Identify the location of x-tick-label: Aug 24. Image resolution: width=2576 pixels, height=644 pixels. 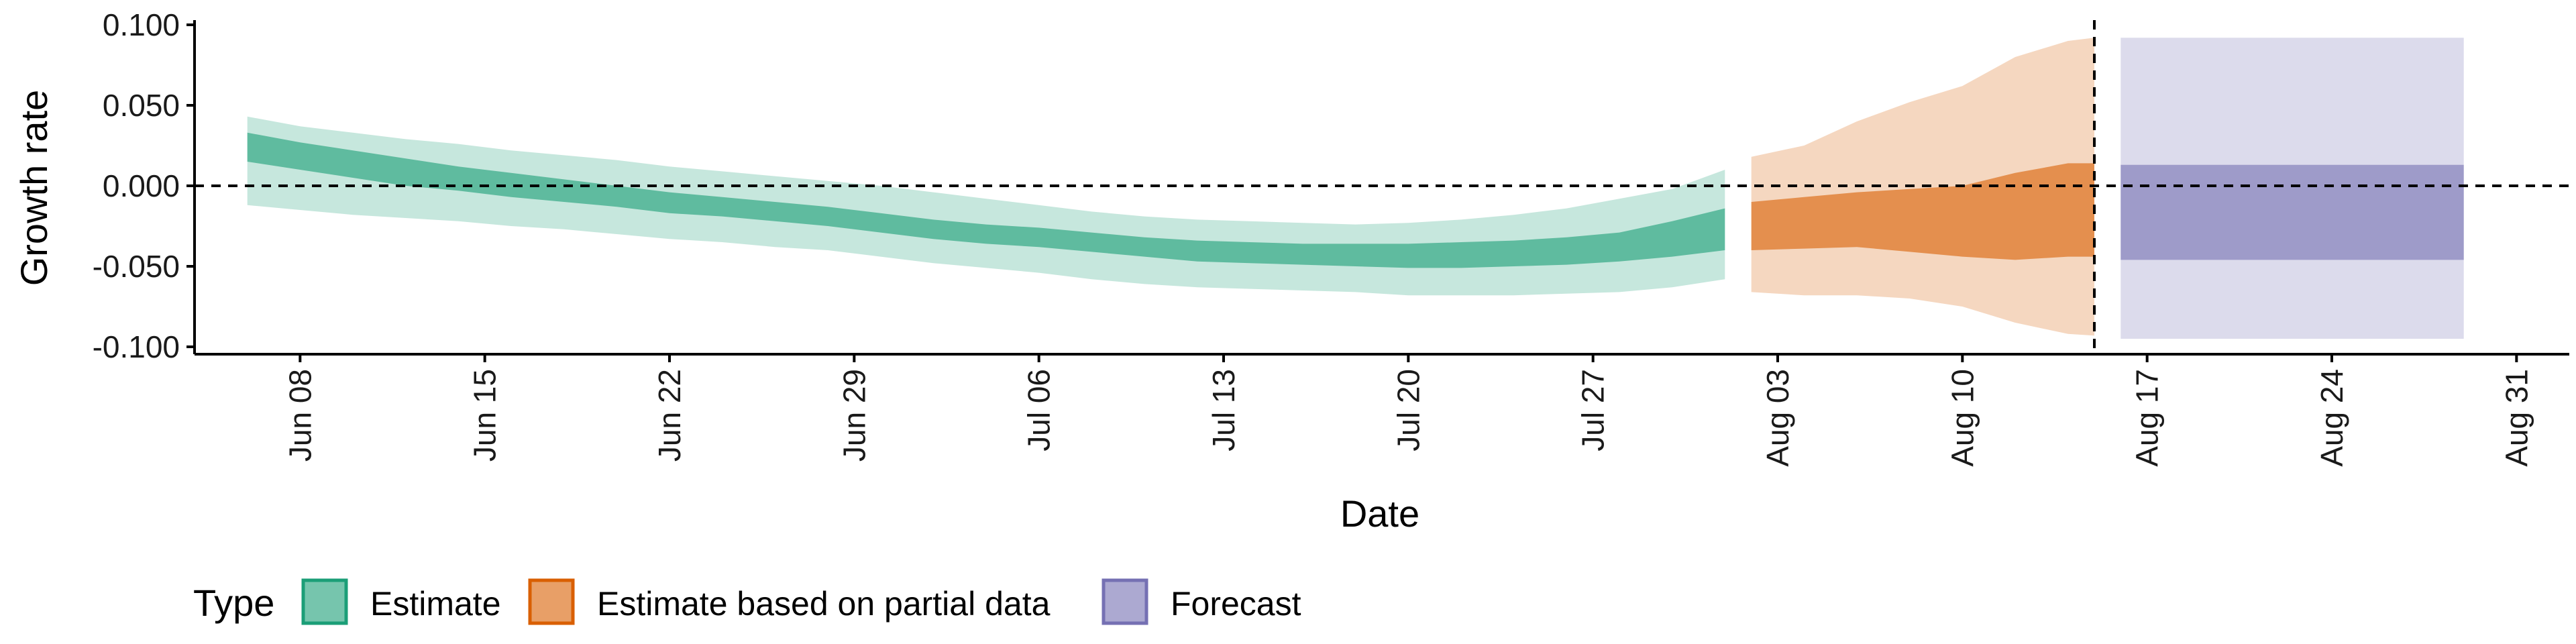
(2331, 418).